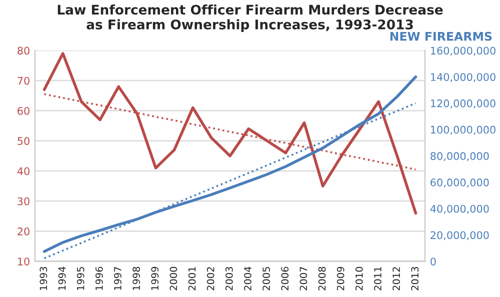 This screenshot has height=297, width=500. I want to click on x-tick-label: 2003, so click(229, 278).